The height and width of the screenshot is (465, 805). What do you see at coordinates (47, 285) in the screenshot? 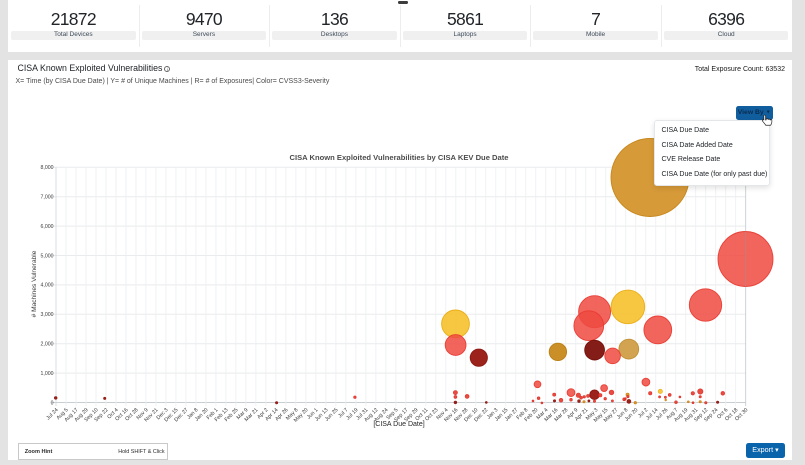
I see `svg-text: 4,000` at bounding box center [47, 285].